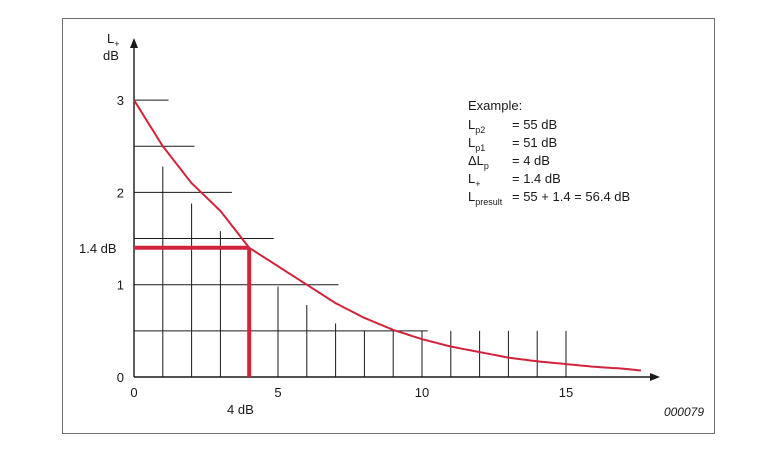 This screenshot has width=757, height=450. What do you see at coordinates (120, 192) in the screenshot?
I see `y-tick-label: 2` at bounding box center [120, 192].